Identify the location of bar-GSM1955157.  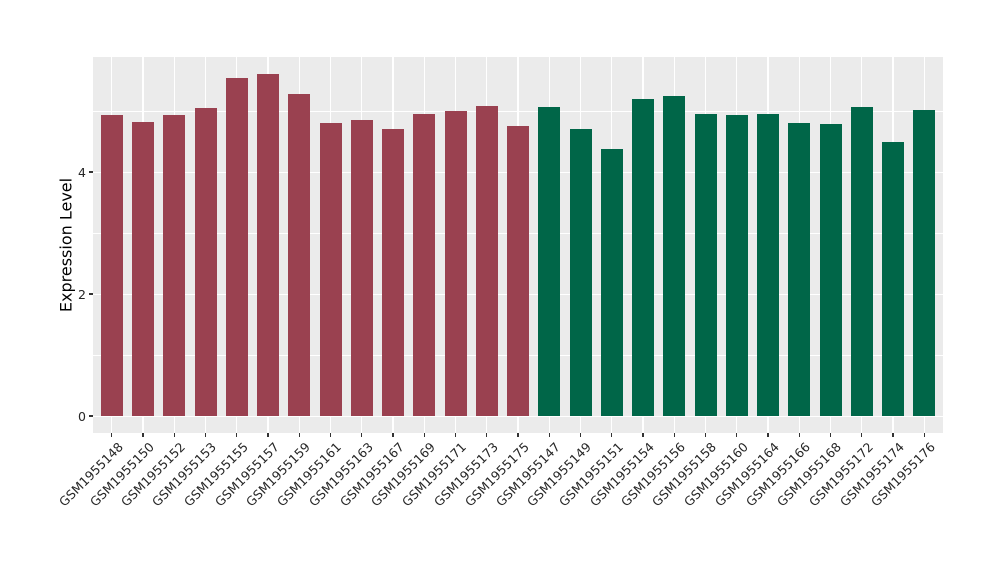
(268, 244).